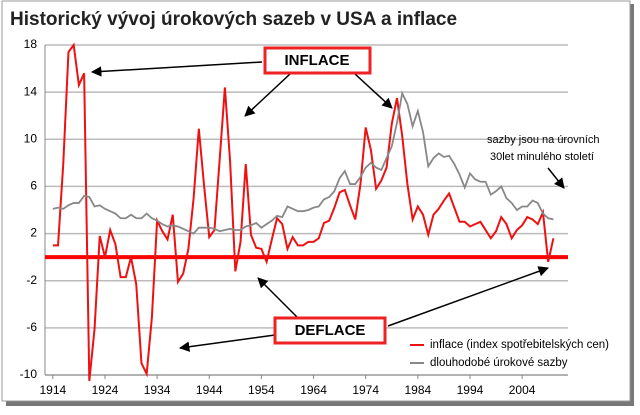 The height and width of the screenshot is (415, 640). Describe the element at coordinates (33, 233) in the screenshot. I see `y-tick-label: 2` at that location.